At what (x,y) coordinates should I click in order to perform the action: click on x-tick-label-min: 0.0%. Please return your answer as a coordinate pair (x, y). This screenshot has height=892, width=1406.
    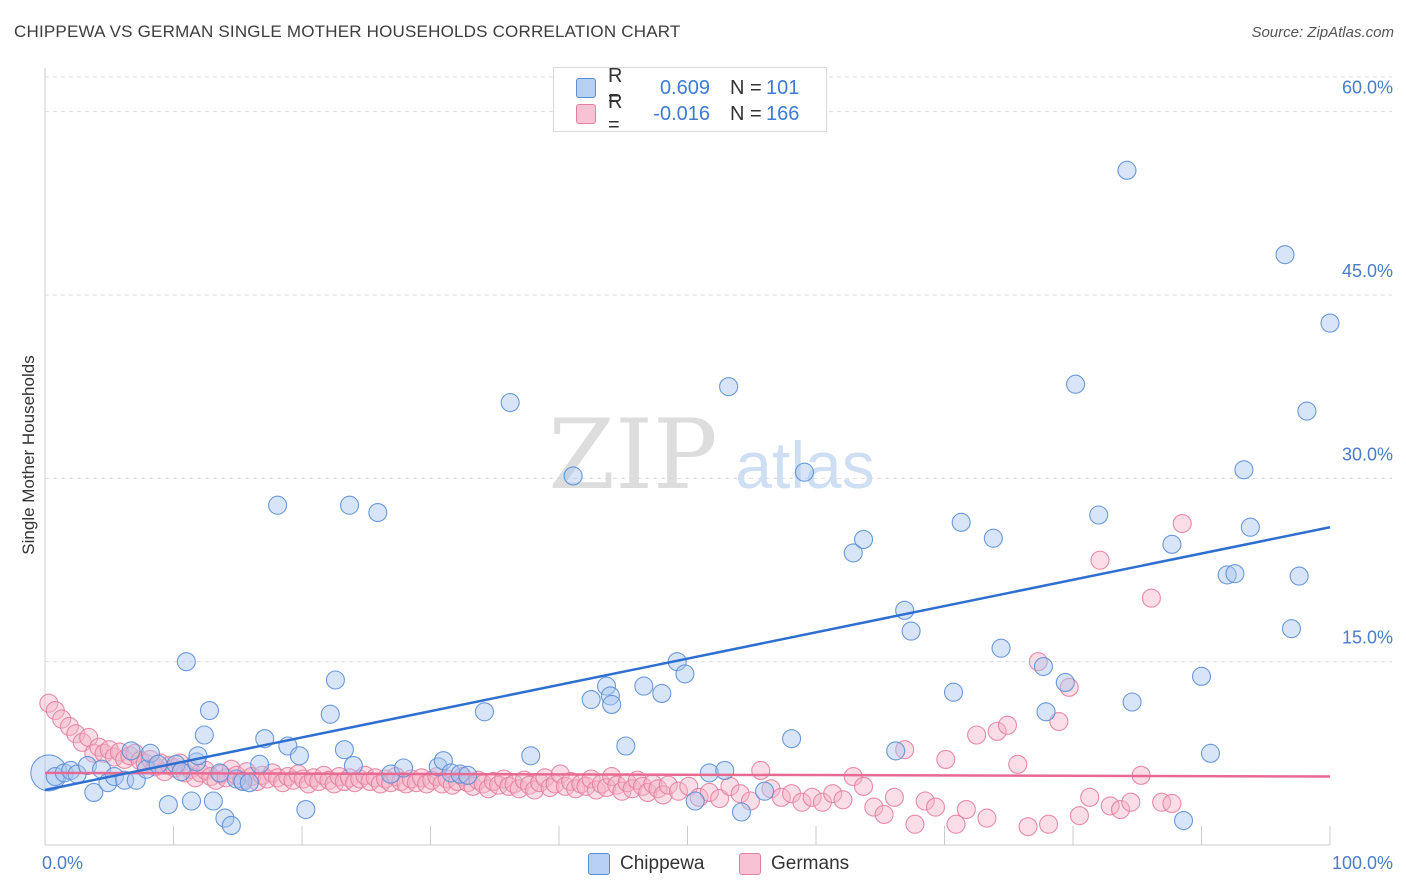
    Looking at the image, I should click on (62, 863).